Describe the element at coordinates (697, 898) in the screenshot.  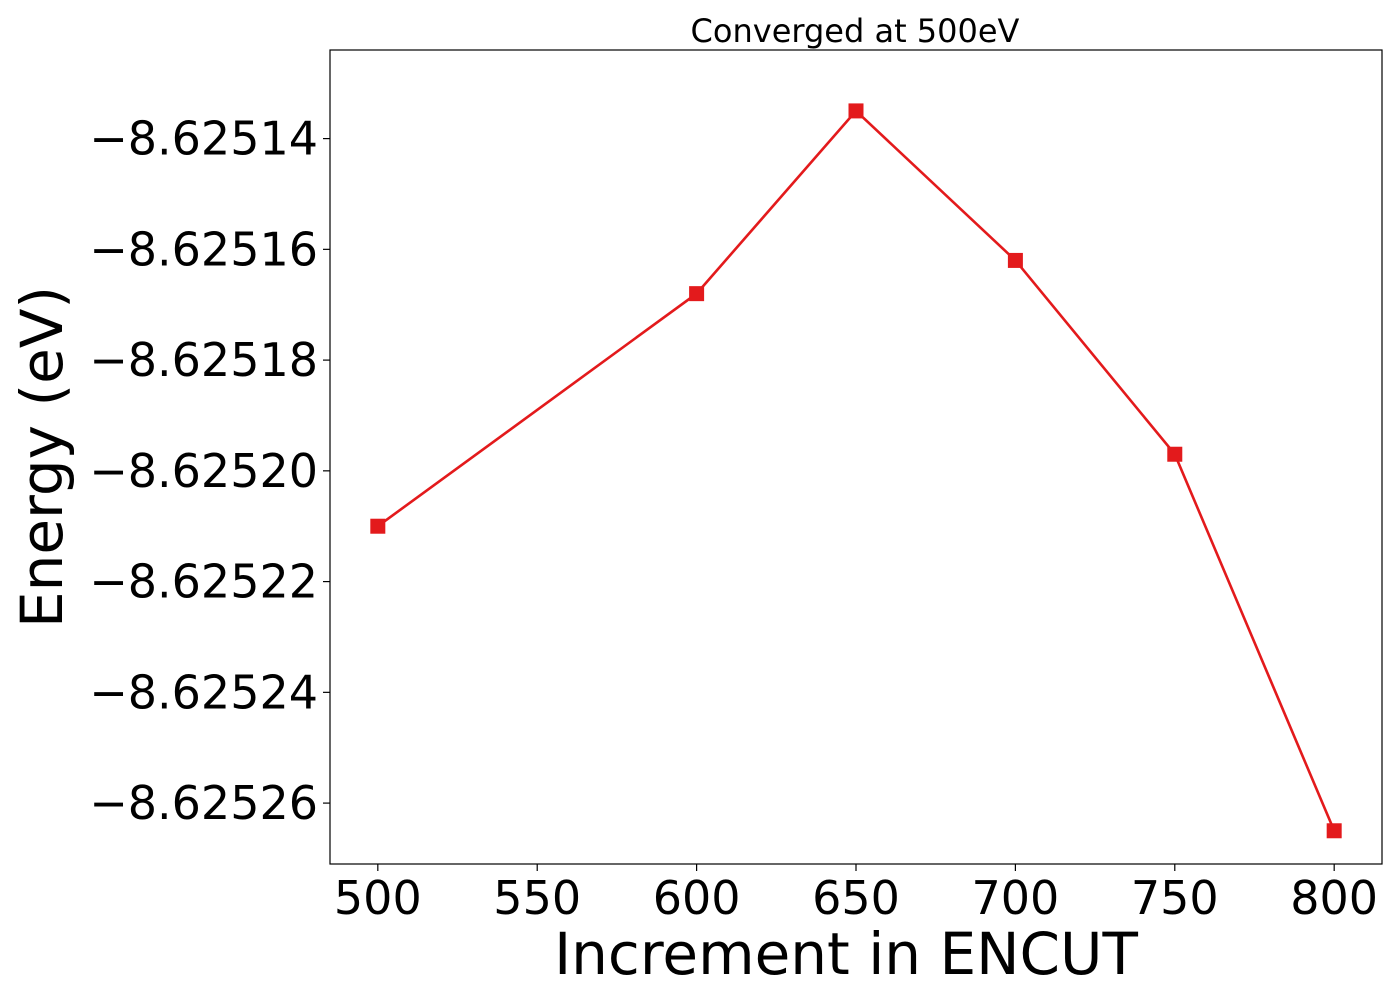
I see `x-tick-label: 600` at that location.